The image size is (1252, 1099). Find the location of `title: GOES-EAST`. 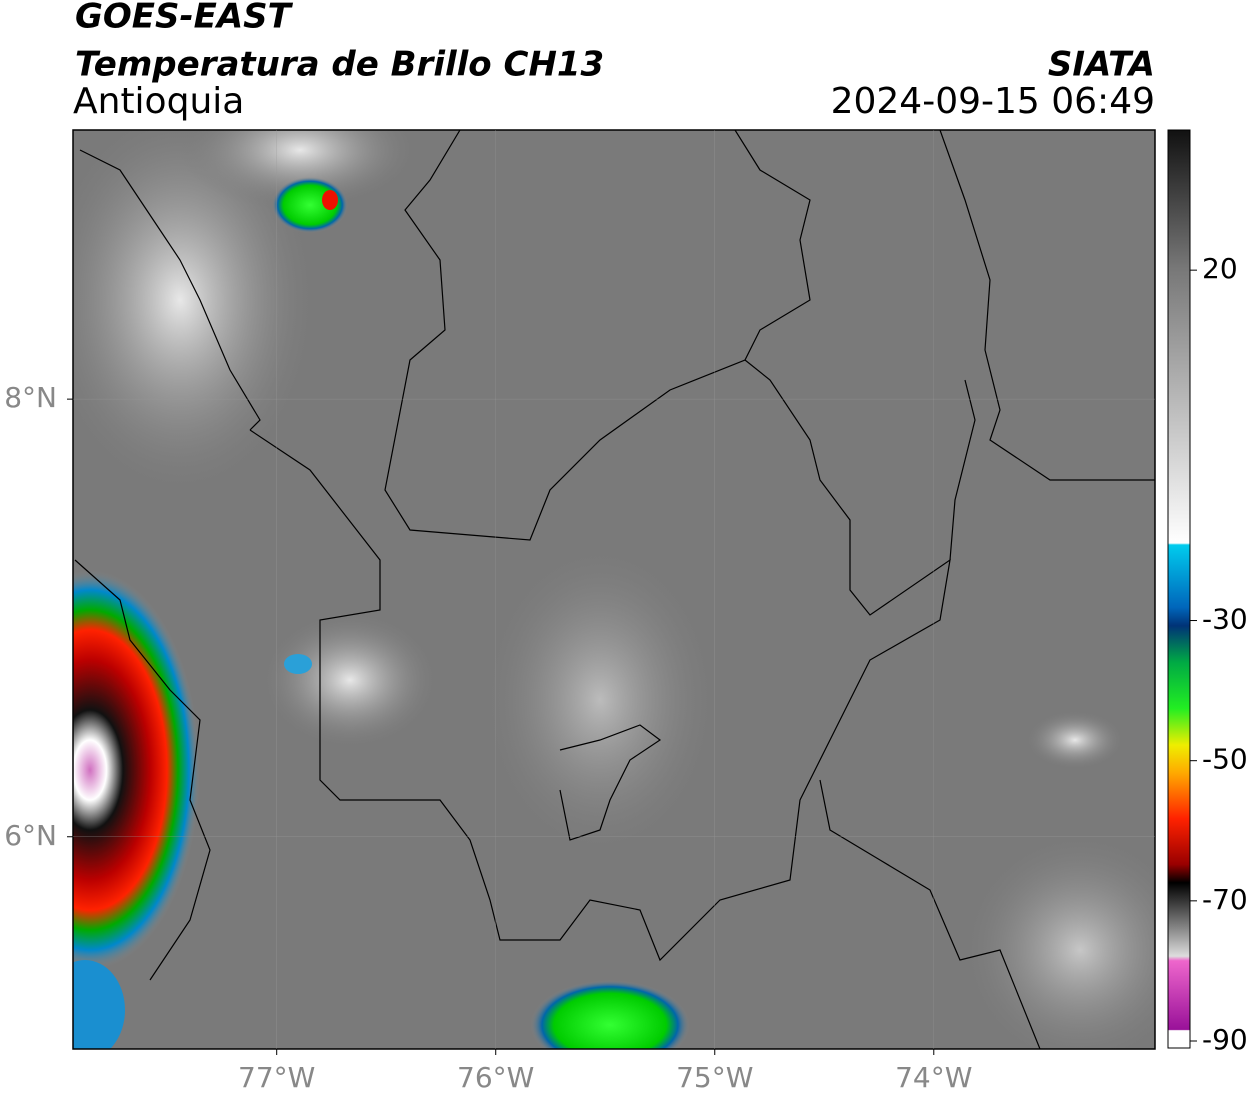

title: GOES-EAST is located at coordinates (184, 18).